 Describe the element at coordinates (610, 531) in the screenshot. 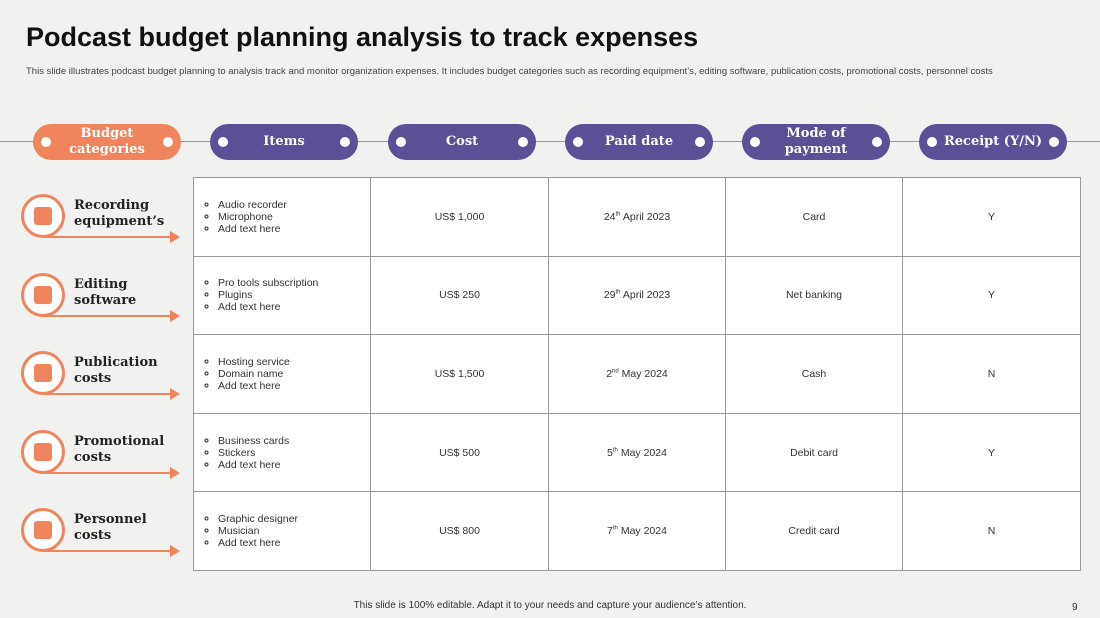

I see `date-day: 7` at that location.